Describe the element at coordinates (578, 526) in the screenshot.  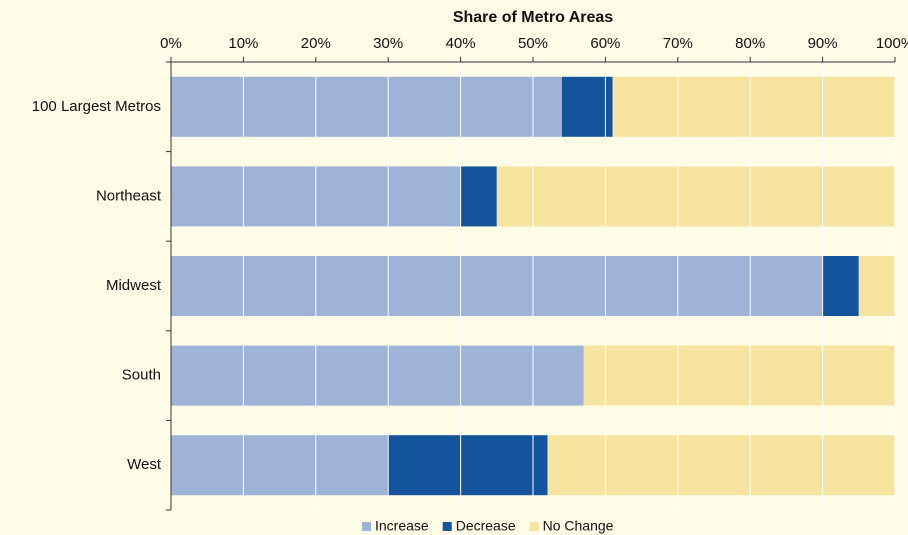
I see `legend-label: No Change` at that location.